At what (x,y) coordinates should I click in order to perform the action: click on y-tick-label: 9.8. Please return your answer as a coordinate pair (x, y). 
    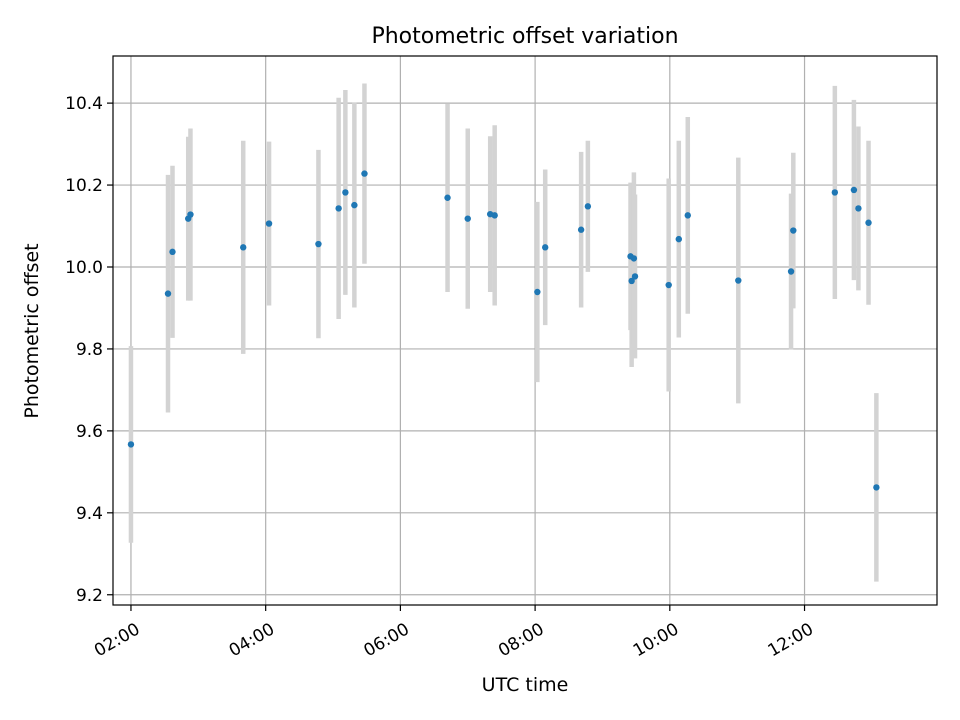
    Looking at the image, I should click on (89, 350).